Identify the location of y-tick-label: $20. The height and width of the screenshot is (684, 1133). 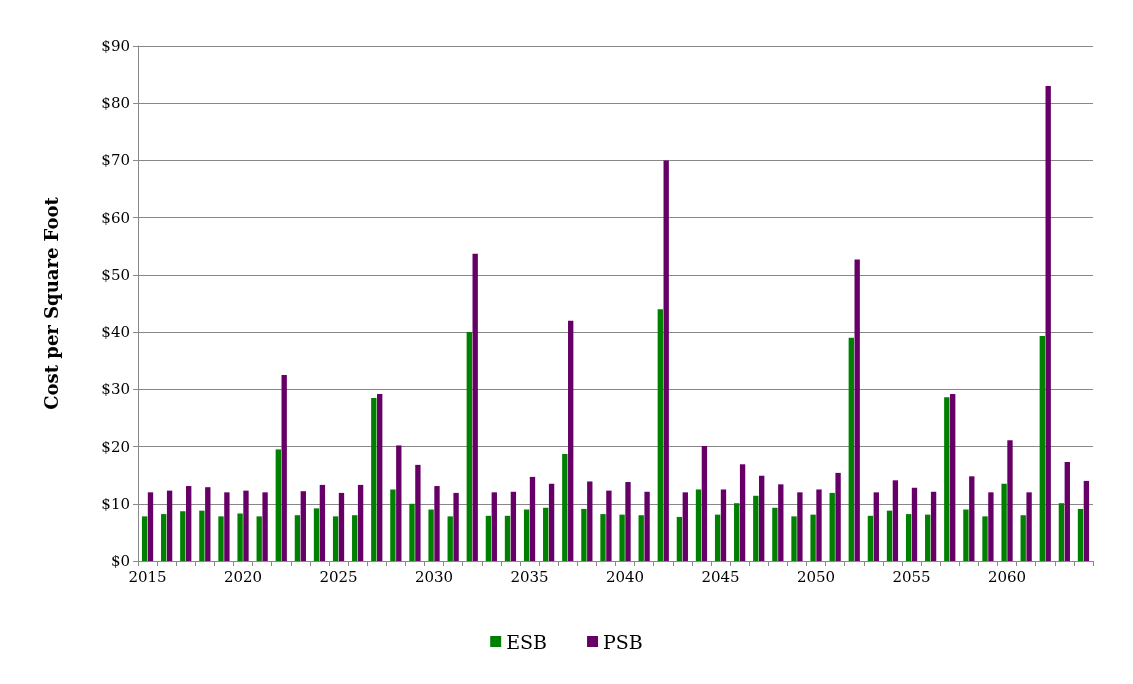
(115, 446).